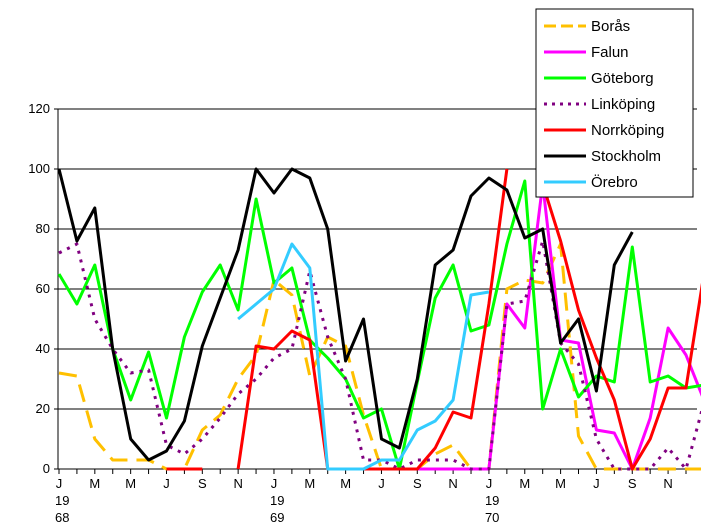 This screenshot has height=525, width=701. I want to click on x-tick-label: 68, so click(62, 517).